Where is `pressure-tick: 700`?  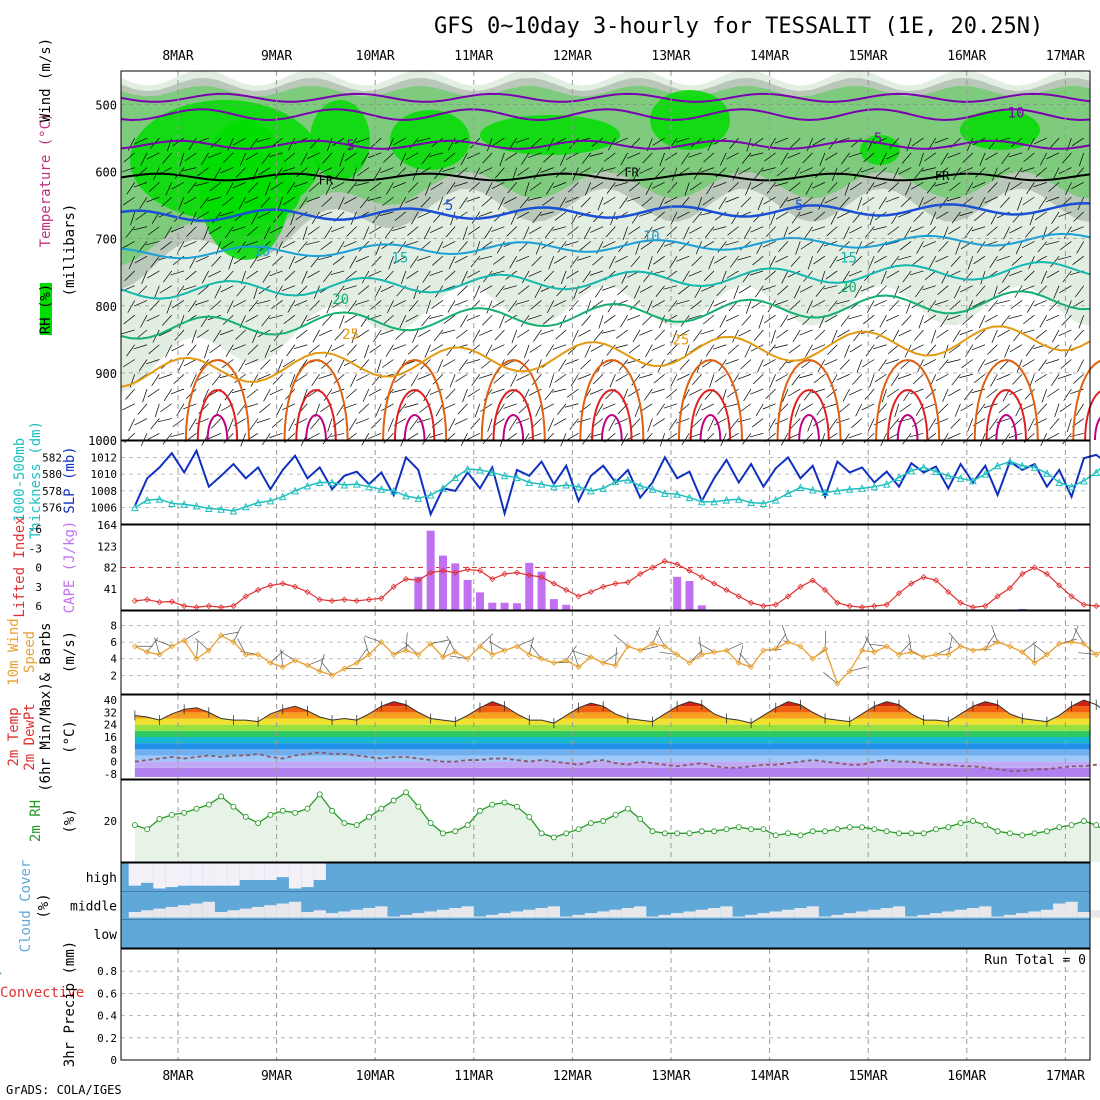
pressure-tick: 700 is located at coordinates (106, 240).